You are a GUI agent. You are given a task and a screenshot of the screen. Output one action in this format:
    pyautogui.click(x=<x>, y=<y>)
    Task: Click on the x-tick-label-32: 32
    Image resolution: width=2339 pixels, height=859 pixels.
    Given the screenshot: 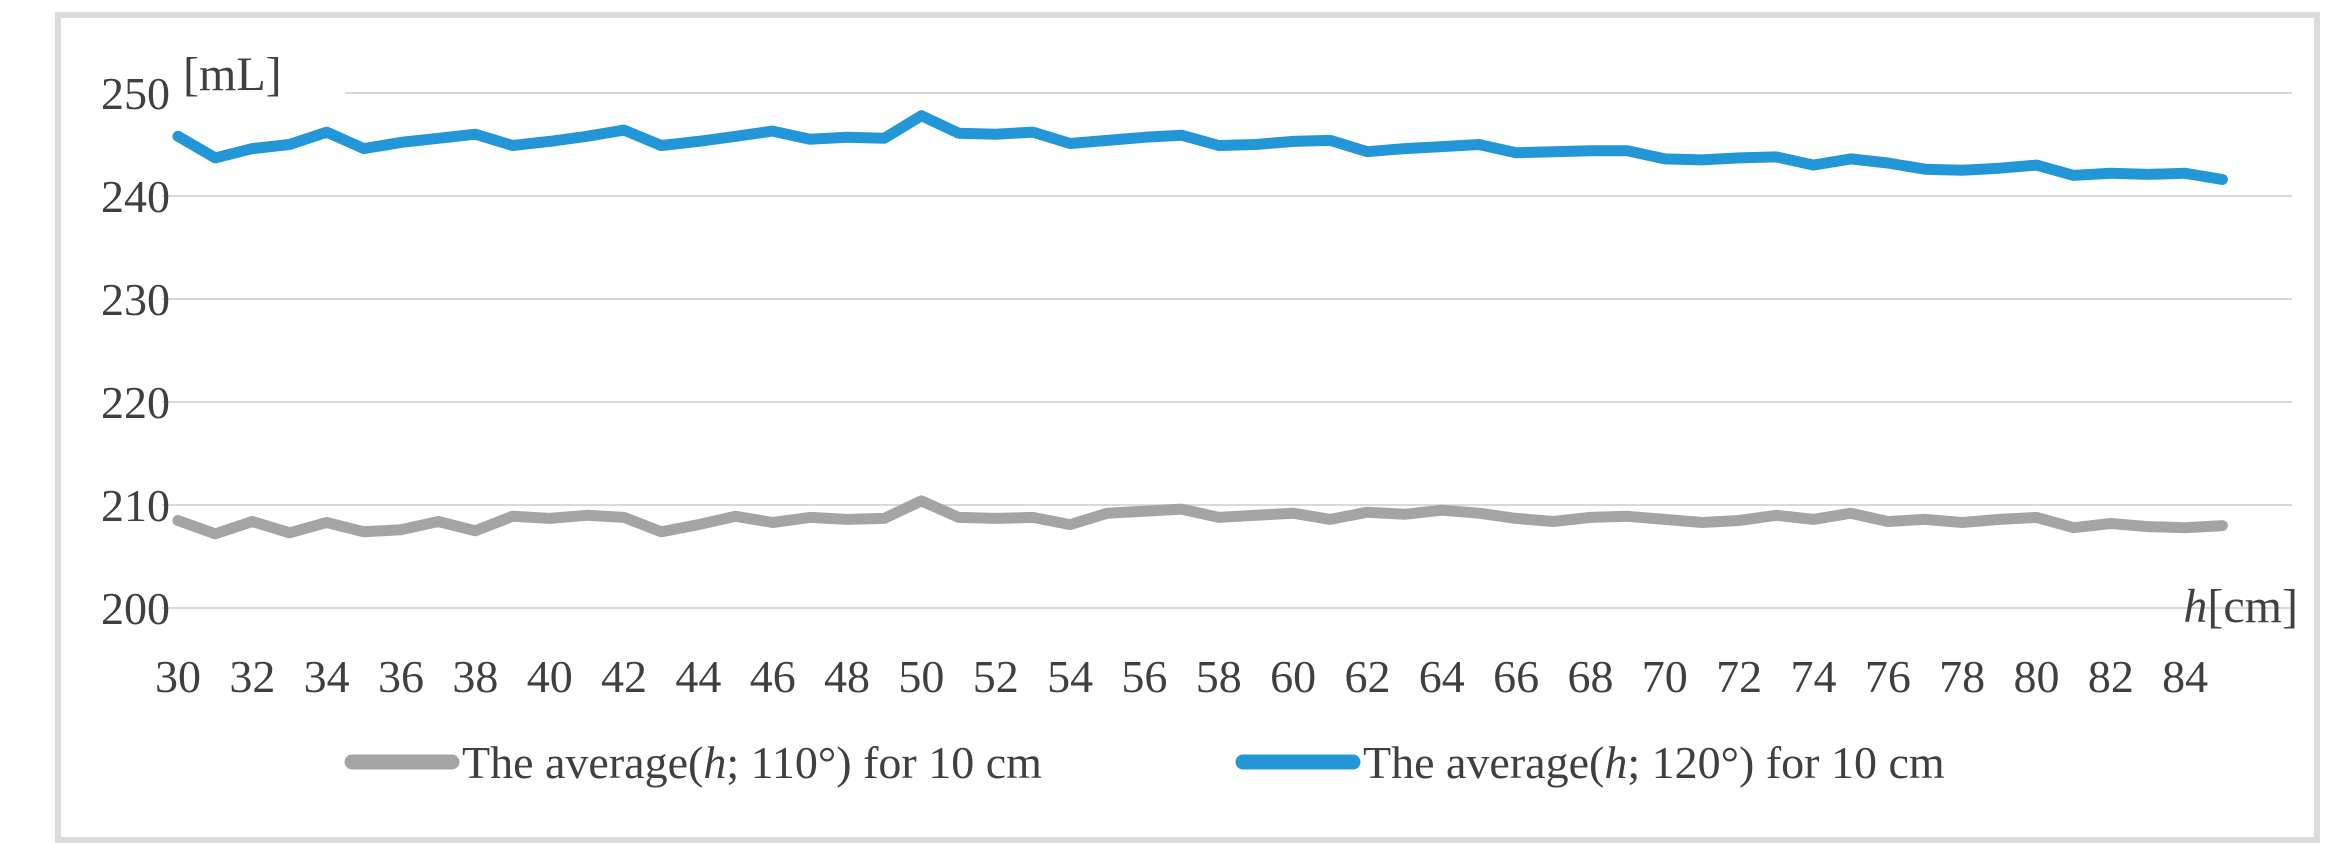 What is the action you would take?
    pyautogui.click(x=252, y=676)
    